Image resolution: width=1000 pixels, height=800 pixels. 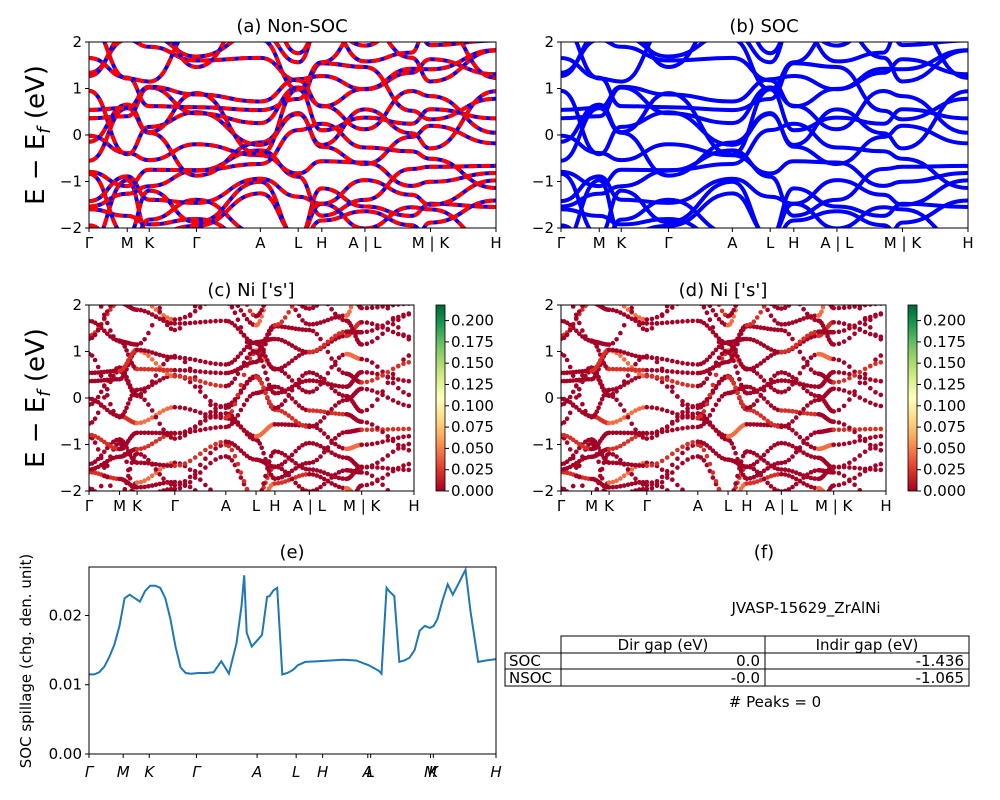 What do you see at coordinates (472, 385) in the screenshot?
I see `colorbar-tick-label: 0.125` at bounding box center [472, 385].